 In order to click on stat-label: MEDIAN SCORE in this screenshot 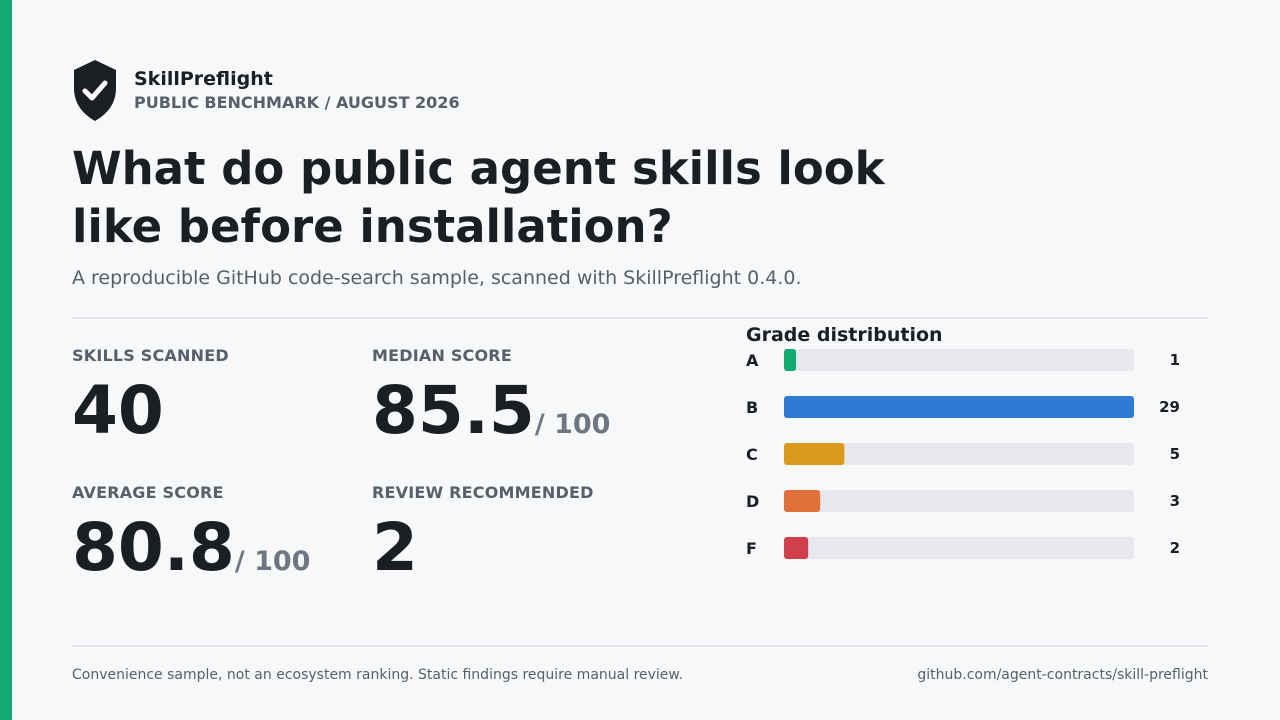, I will do `click(442, 355)`.